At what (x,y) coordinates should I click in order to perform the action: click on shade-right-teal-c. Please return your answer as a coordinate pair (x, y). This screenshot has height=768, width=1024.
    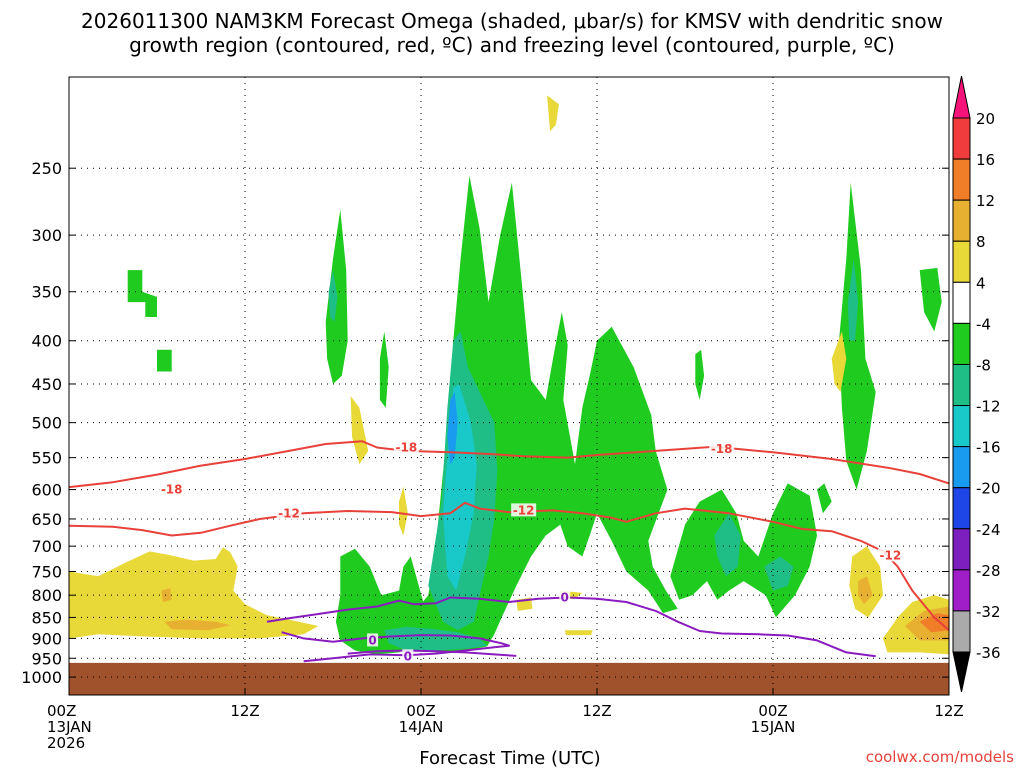
    Looking at the image, I should click on (853, 299).